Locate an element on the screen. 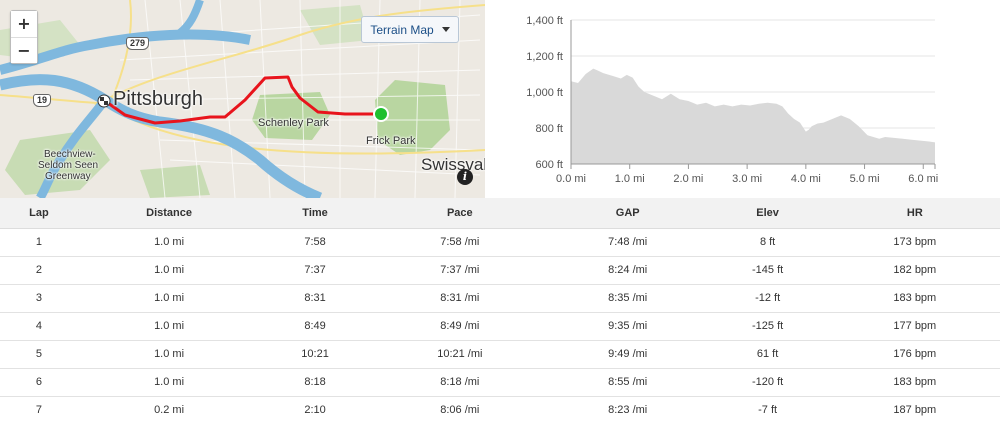  y-tick-label: 1,400 ft is located at coordinates (544, 21).